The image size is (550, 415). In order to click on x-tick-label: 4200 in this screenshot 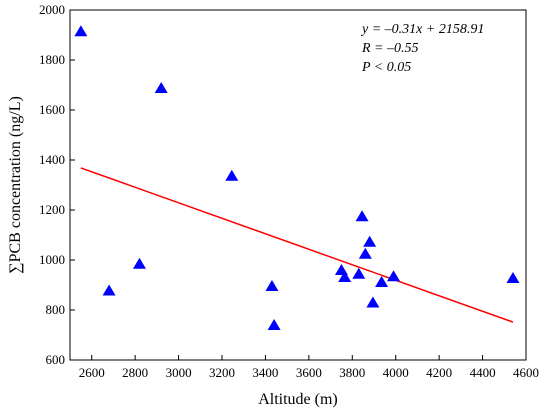, I will do `click(439, 372)`.